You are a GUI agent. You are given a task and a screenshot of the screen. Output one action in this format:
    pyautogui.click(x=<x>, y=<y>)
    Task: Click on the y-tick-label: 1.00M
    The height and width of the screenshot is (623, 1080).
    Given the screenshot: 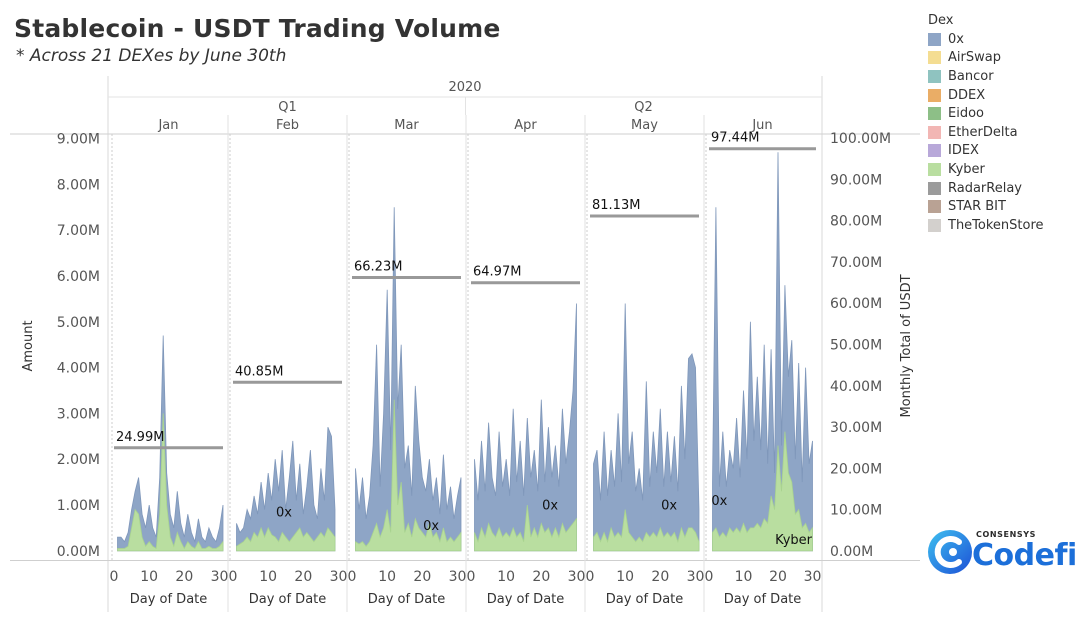 What is the action you would take?
    pyautogui.click(x=78, y=506)
    